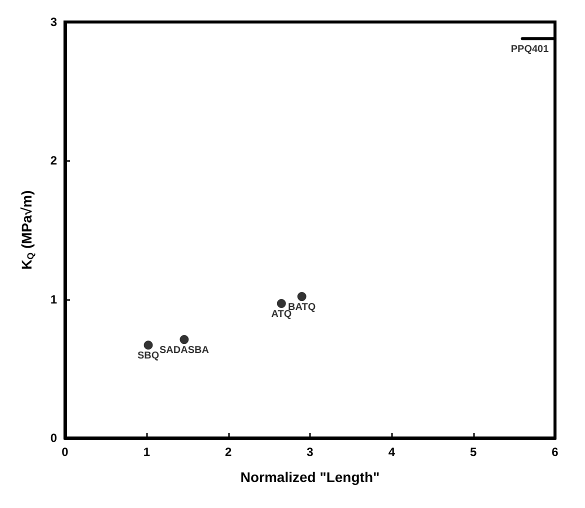 The image size is (585, 508). Describe the element at coordinates (148, 356) in the screenshot. I see `annotation: SBQ` at that location.